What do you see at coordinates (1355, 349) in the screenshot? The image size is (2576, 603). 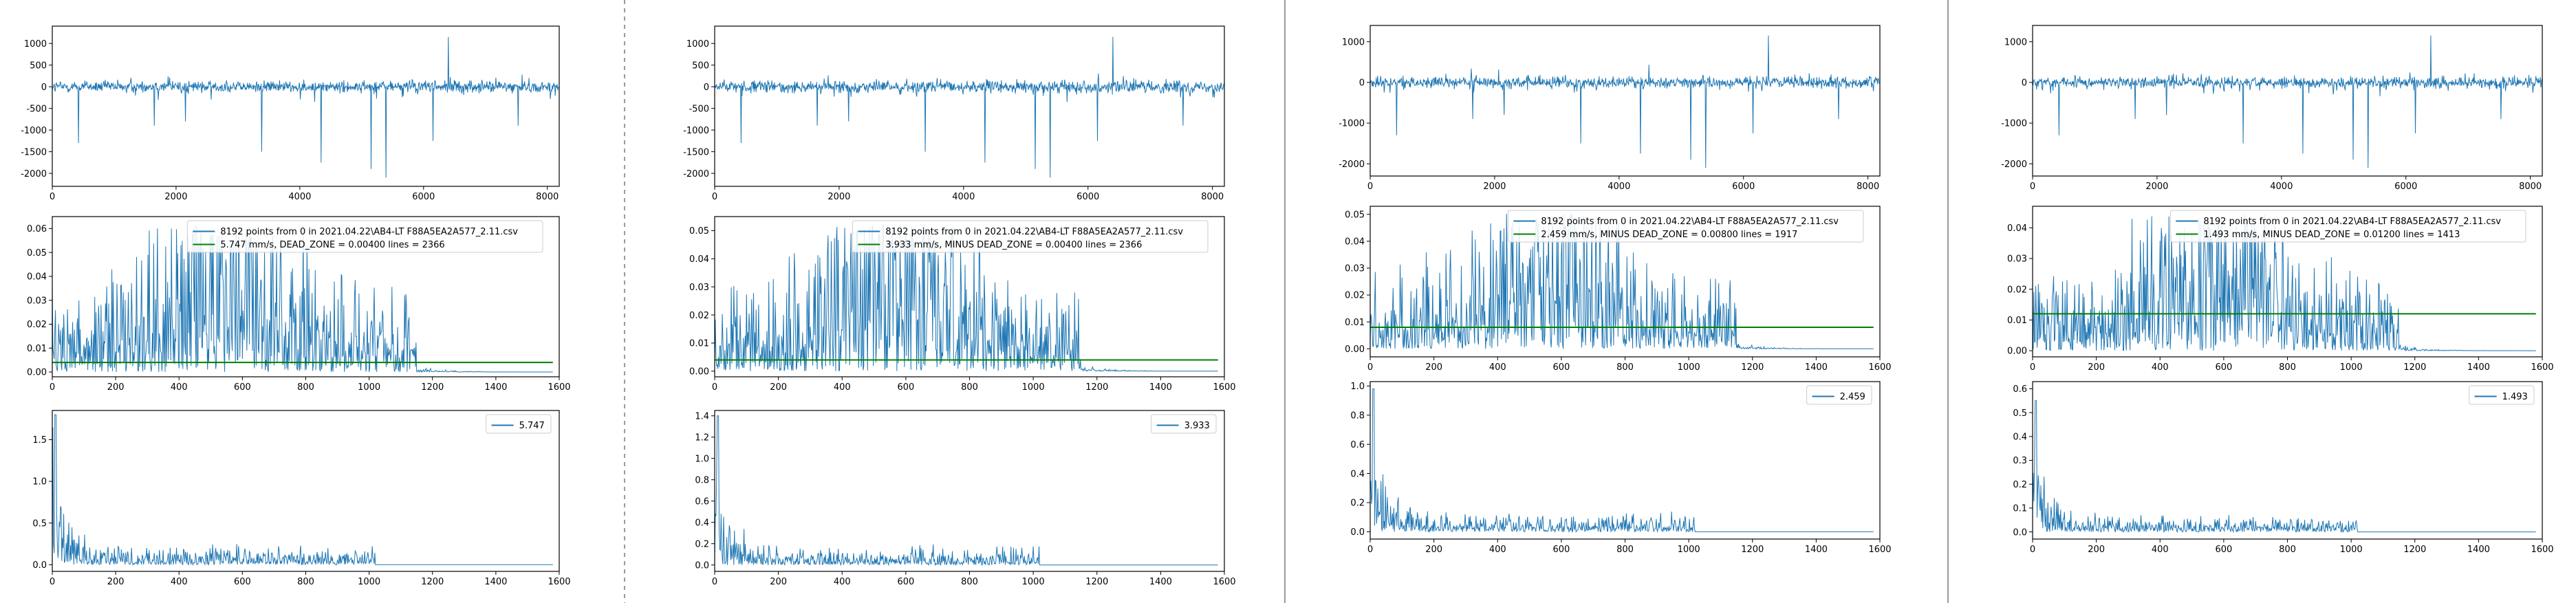 I see `y-tick-label: 0.00` at bounding box center [1355, 349].